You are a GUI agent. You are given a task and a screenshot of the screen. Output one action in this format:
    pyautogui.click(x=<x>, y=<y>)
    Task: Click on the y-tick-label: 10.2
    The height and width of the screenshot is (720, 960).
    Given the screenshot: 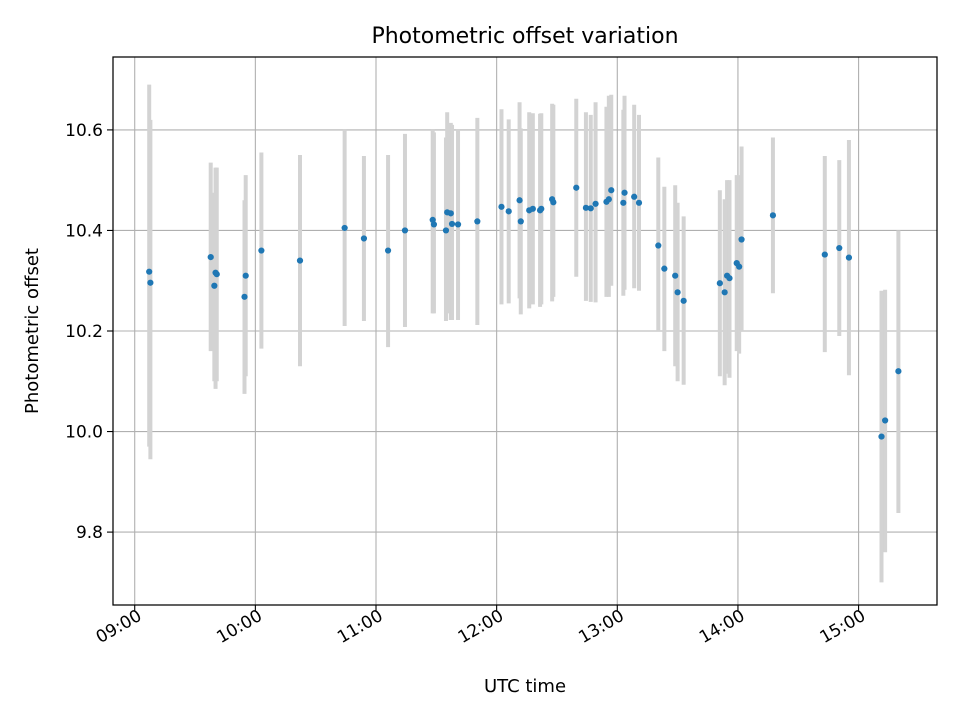 What is the action you would take?
    pyautogui.click(x=84, y=332)
    